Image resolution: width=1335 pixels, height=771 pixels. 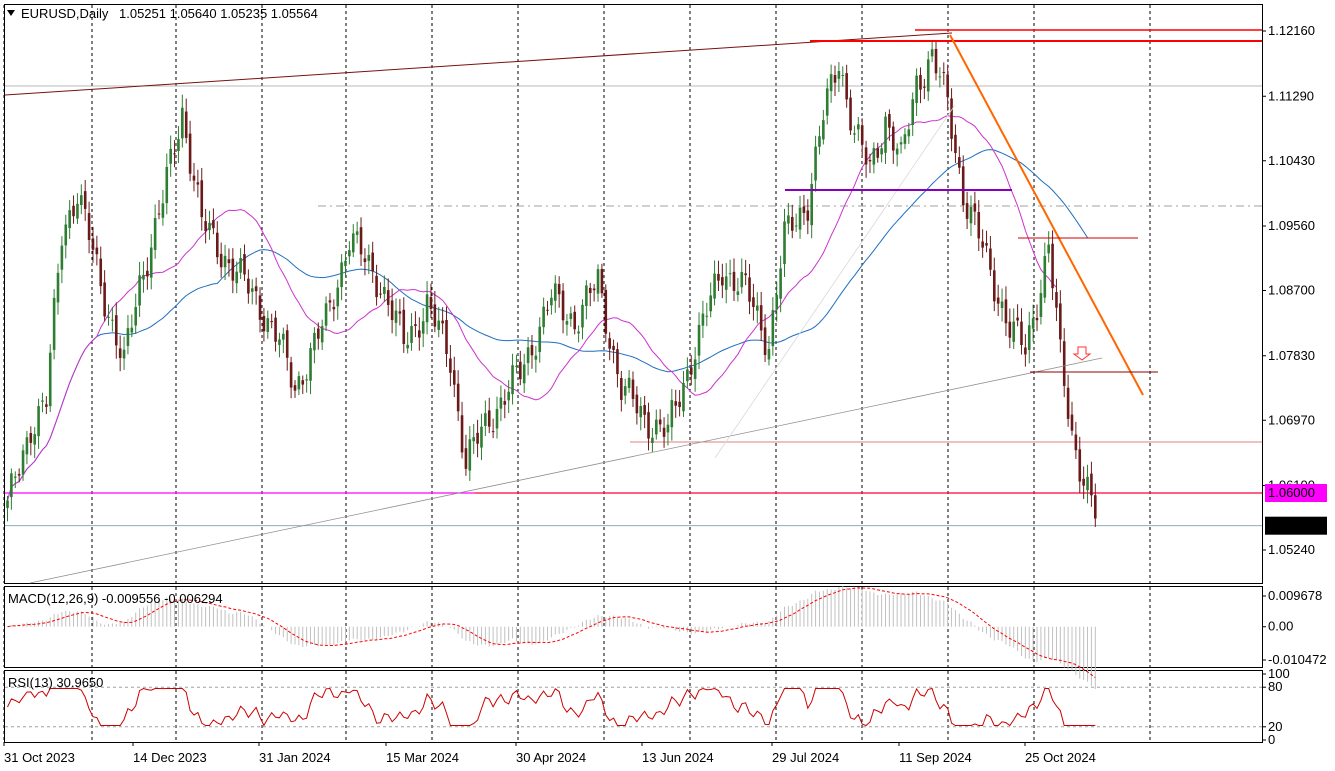 I want to click on price-tick-label: 1.06970, so click(x=1291, y=419).